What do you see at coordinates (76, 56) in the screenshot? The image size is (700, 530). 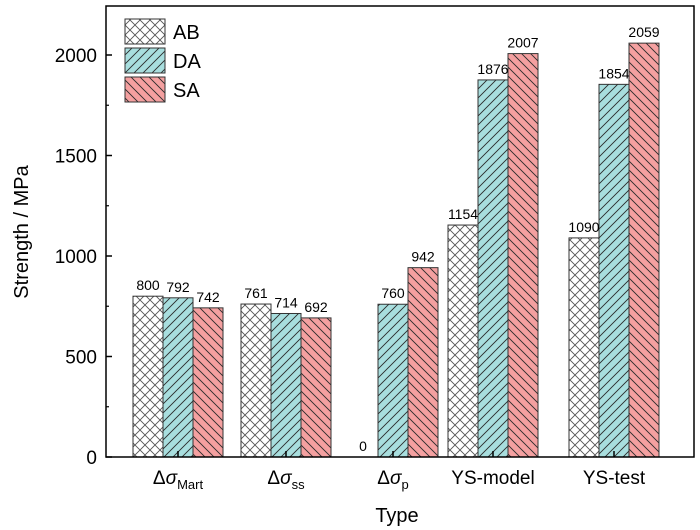 I see `y-tick-label-2000: 2000` at bounding box center [76, 56].